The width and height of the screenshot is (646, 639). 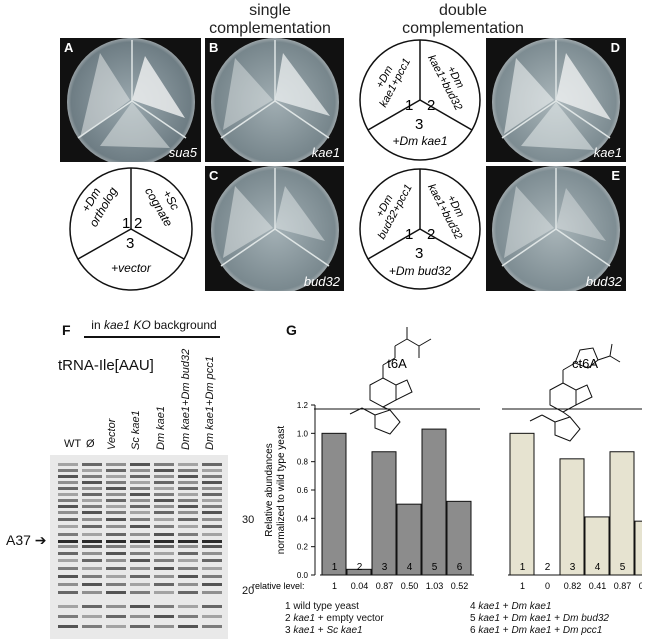 What do you see at coordinates (131, 229) in the screenshot?
I see `plate-layout-diagram-single: +Dm ortholog +Sc cognate 1 2 3 +vector` at bounding box center [131, 229].